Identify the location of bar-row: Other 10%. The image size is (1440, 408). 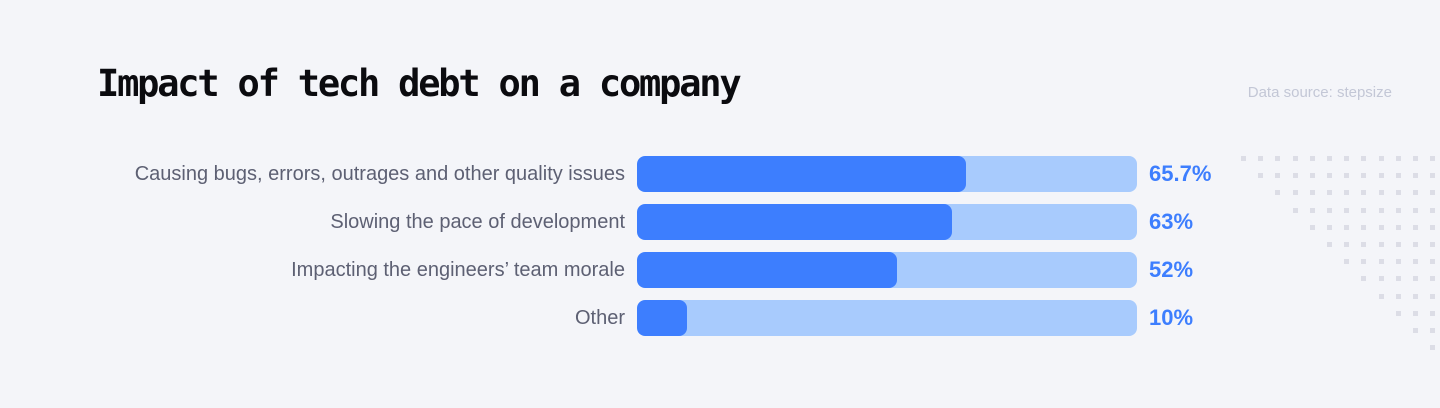
(720, 318).